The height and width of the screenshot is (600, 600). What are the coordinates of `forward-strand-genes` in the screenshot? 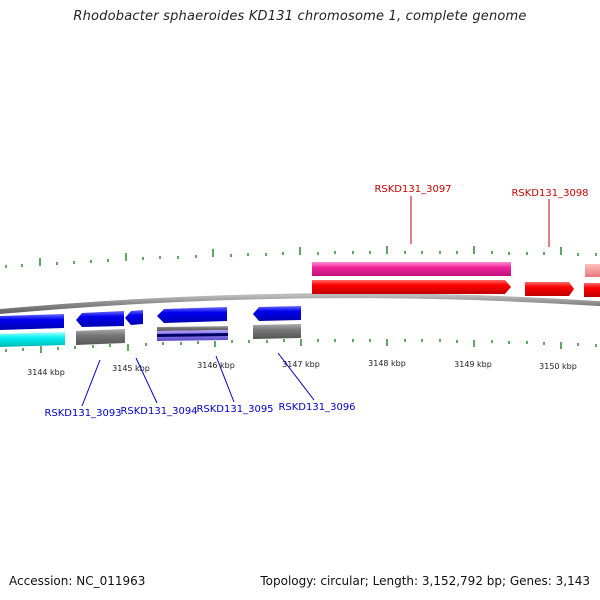 It's located at (456, 279).